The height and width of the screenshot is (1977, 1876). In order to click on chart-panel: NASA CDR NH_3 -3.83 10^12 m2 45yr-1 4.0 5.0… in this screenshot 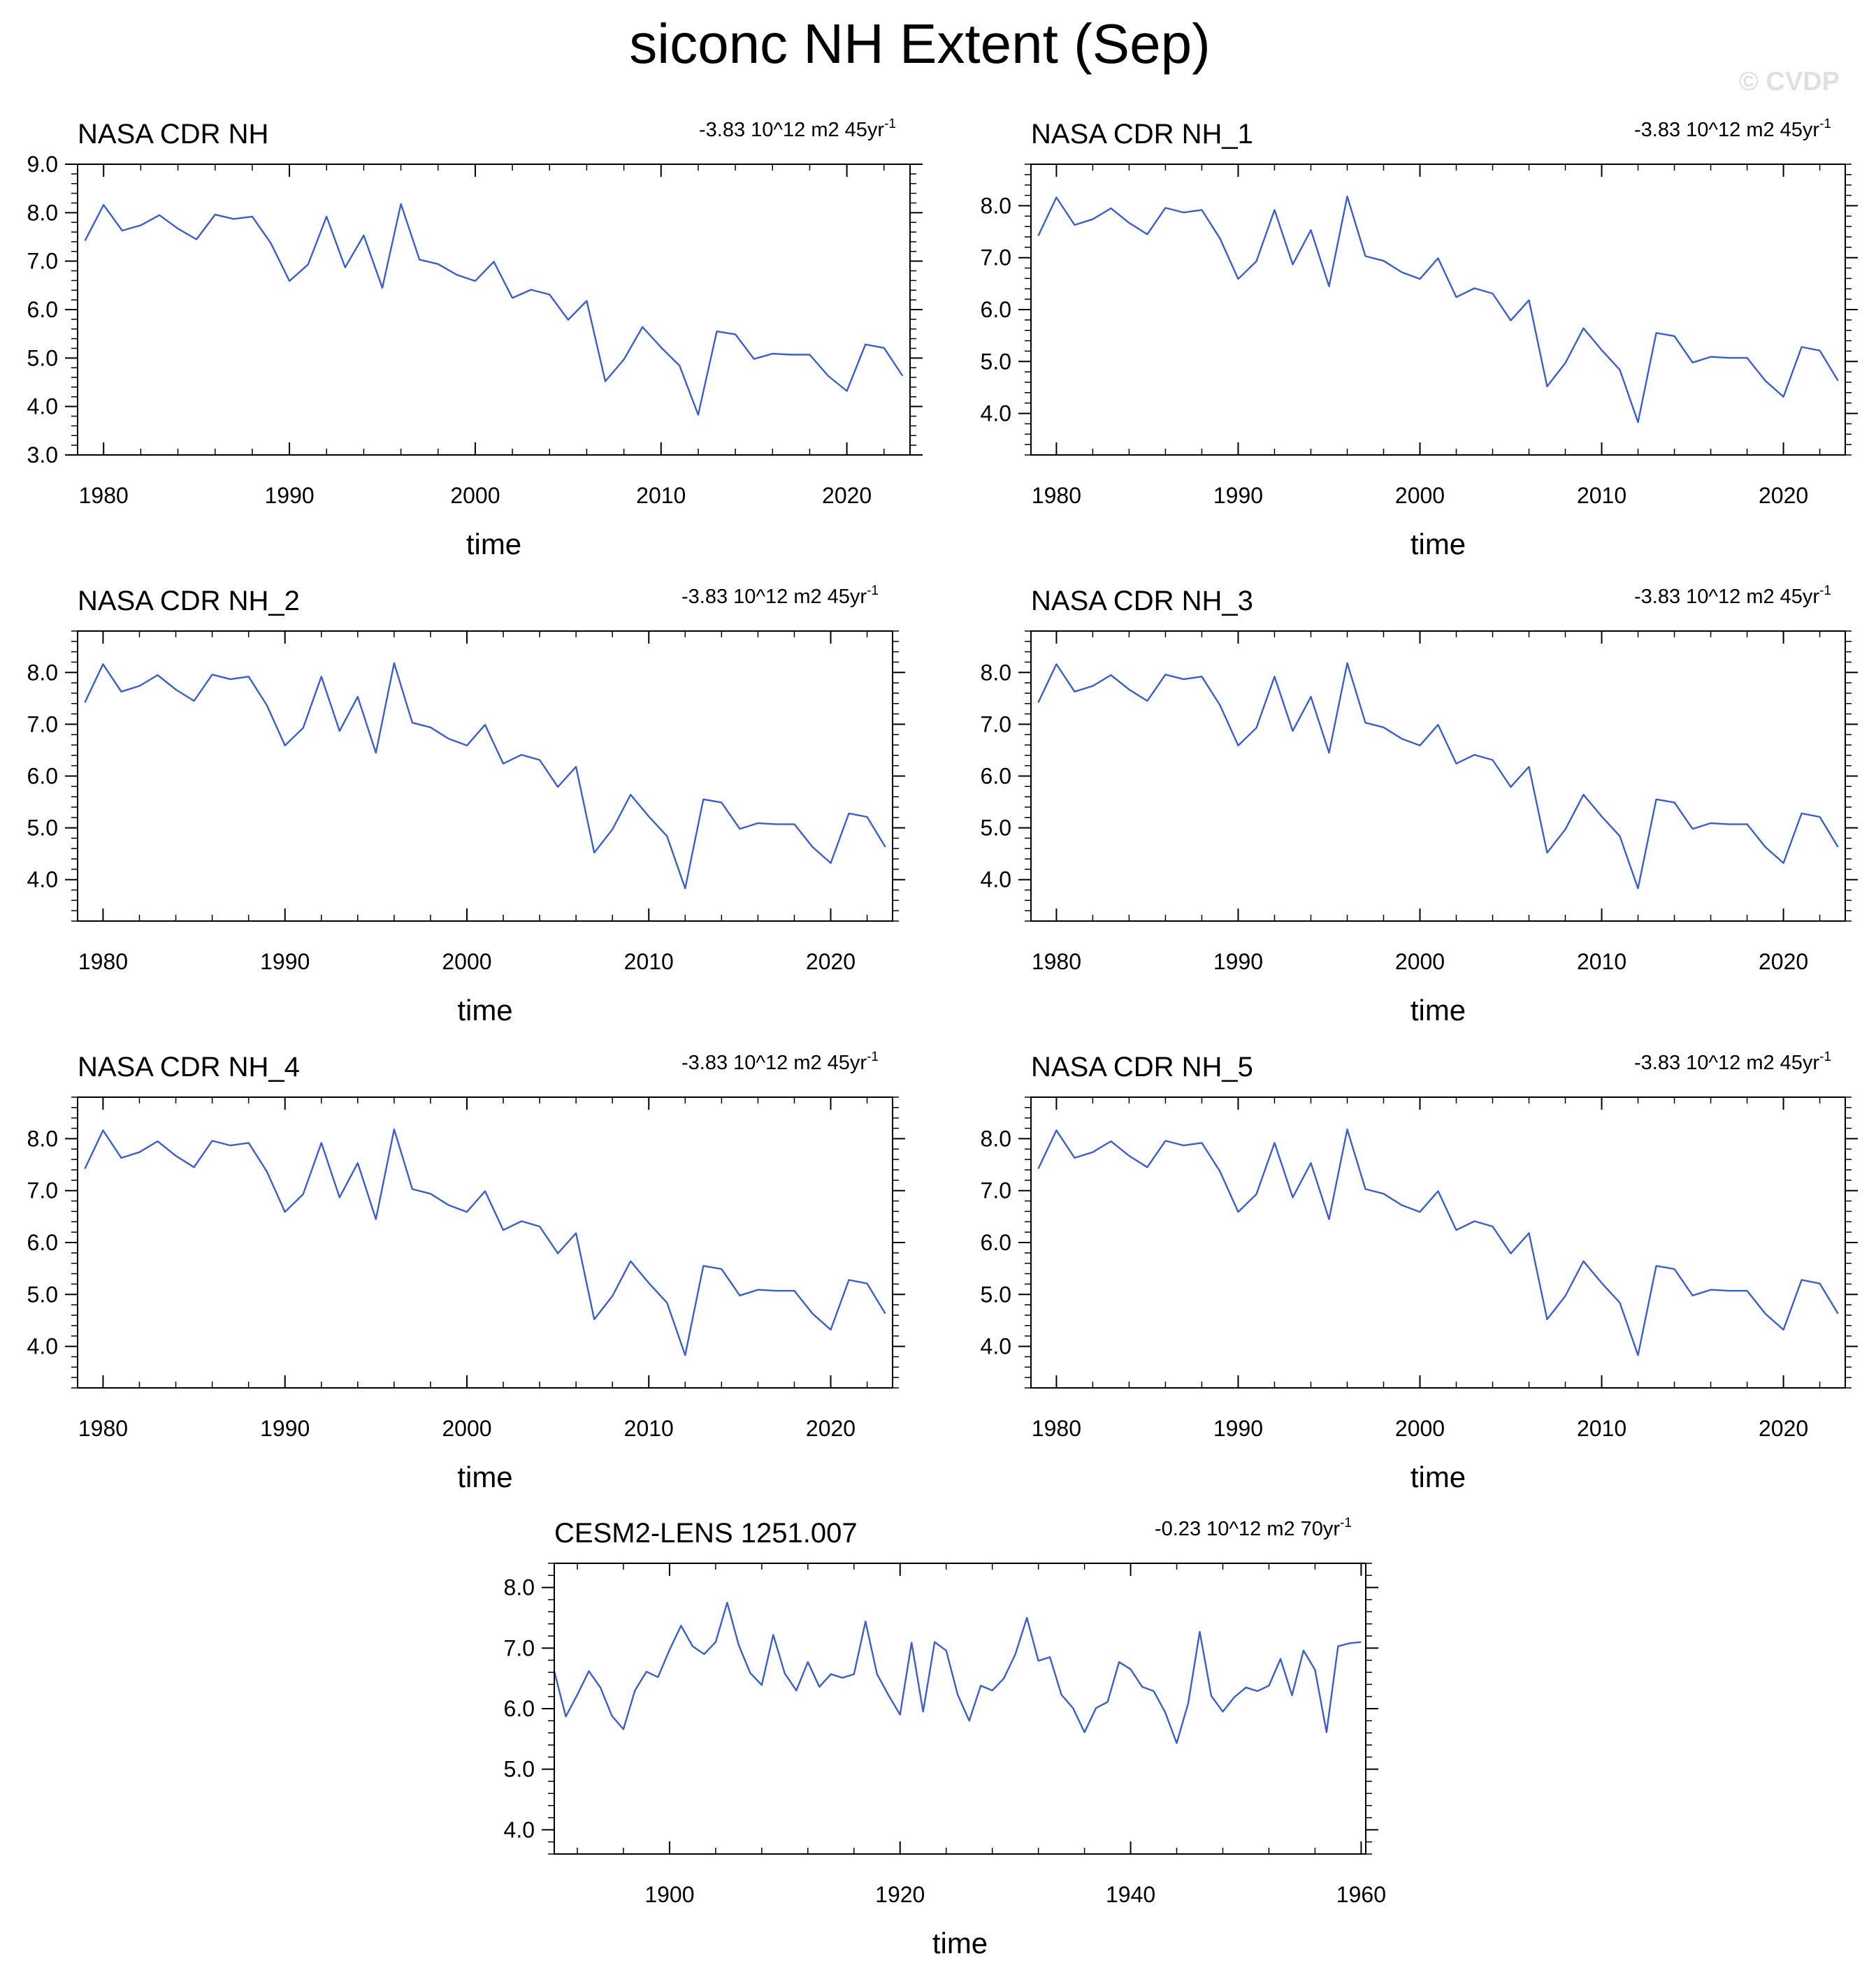, I will do `click(1419, 806)`.